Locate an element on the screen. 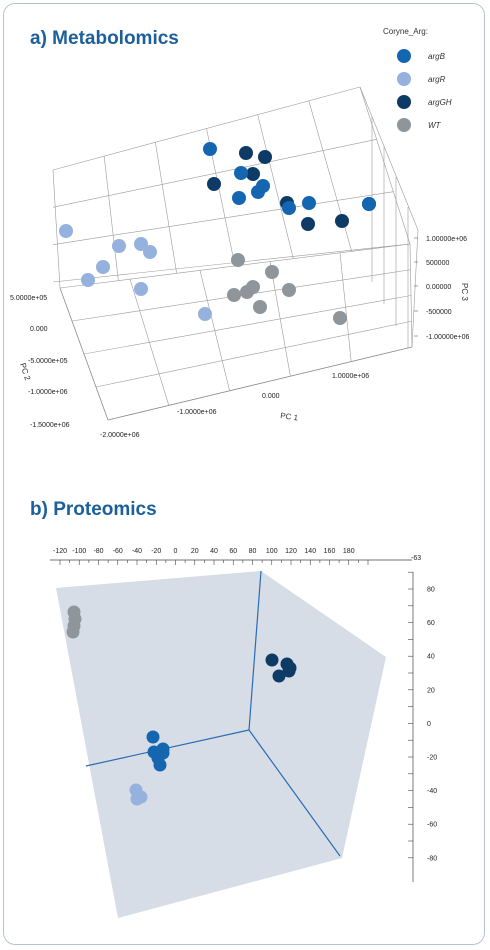 Image resolution: width=490 pixels, height=950 pixels. top-ruler-label: 160 is located at coordinates (330, 551).